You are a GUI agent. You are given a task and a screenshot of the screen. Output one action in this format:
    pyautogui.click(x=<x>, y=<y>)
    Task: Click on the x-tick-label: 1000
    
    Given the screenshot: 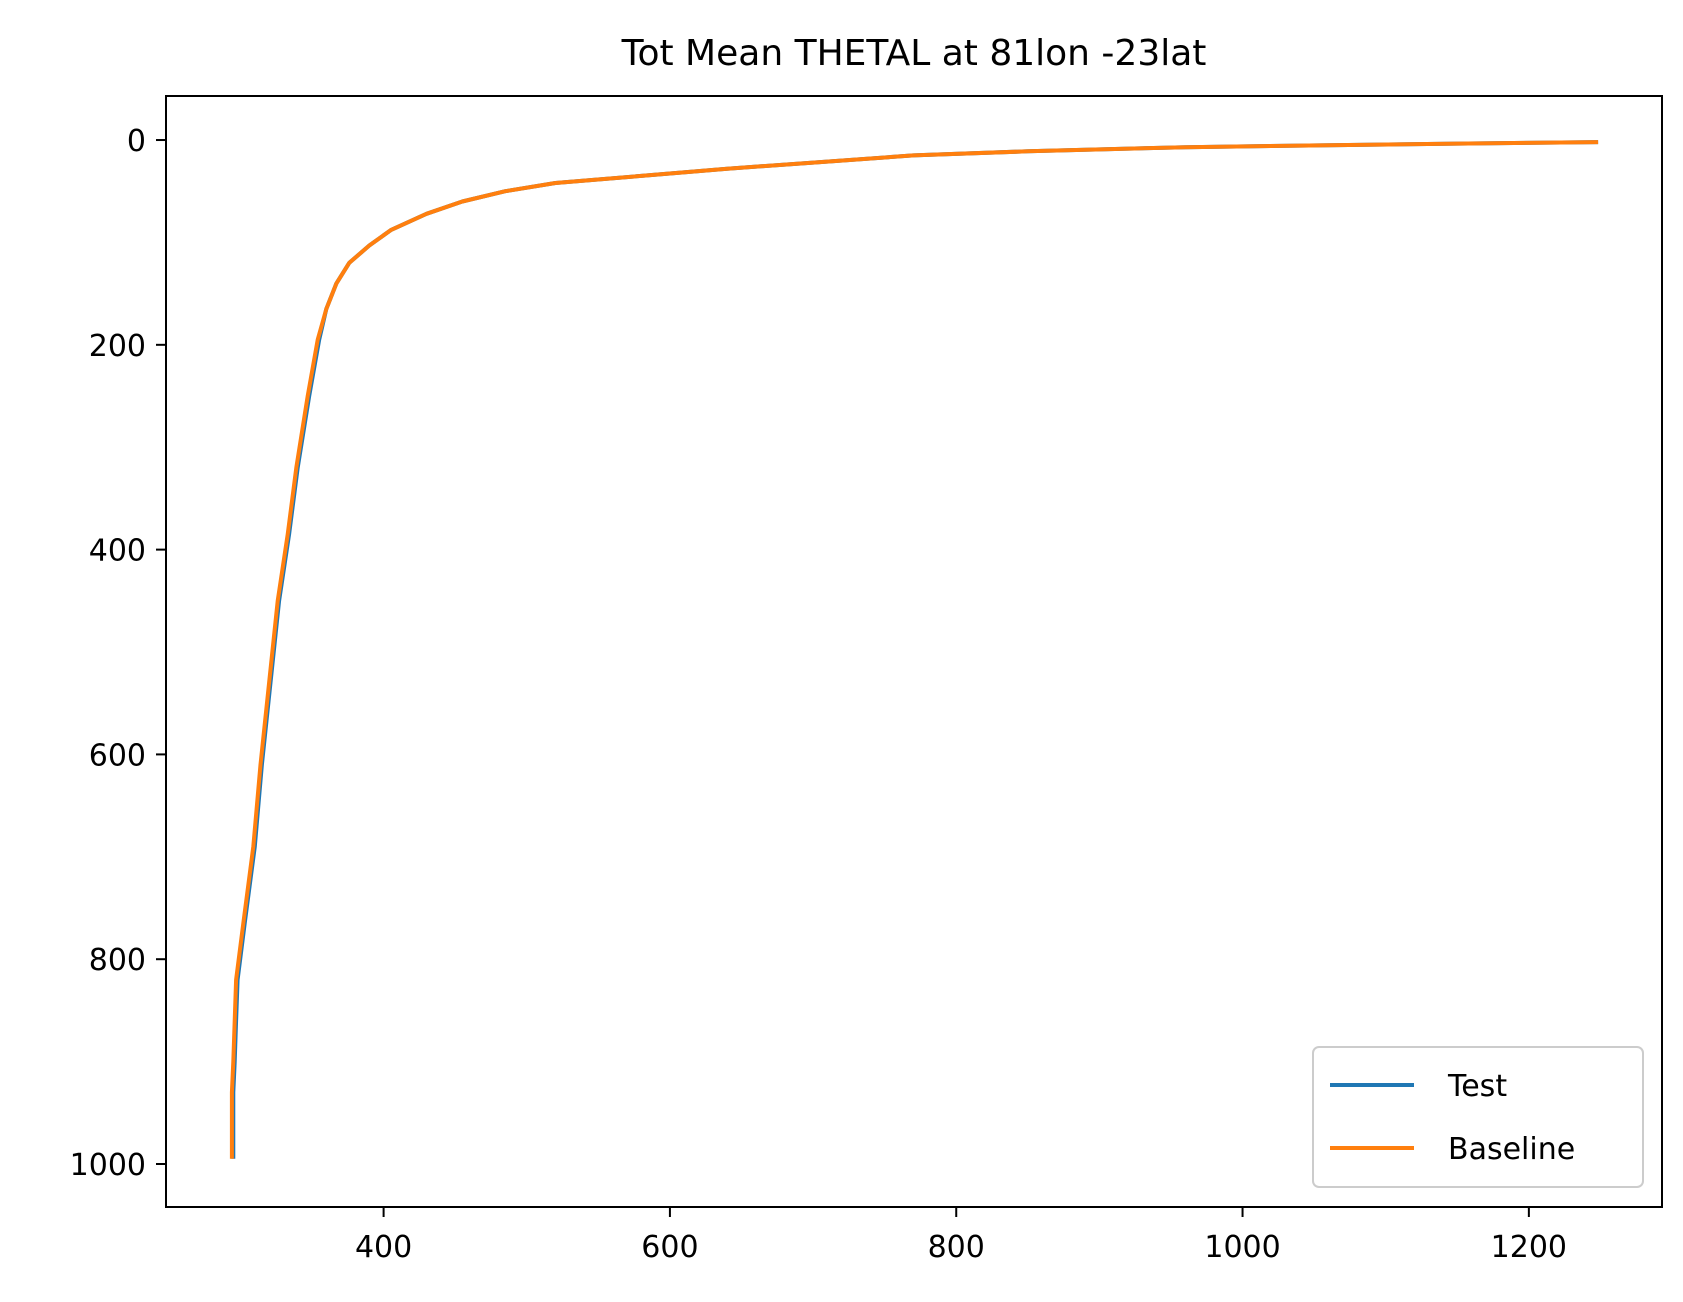 What is the action you would take?
    pyautogui.click(x=1242, y=1247)
    